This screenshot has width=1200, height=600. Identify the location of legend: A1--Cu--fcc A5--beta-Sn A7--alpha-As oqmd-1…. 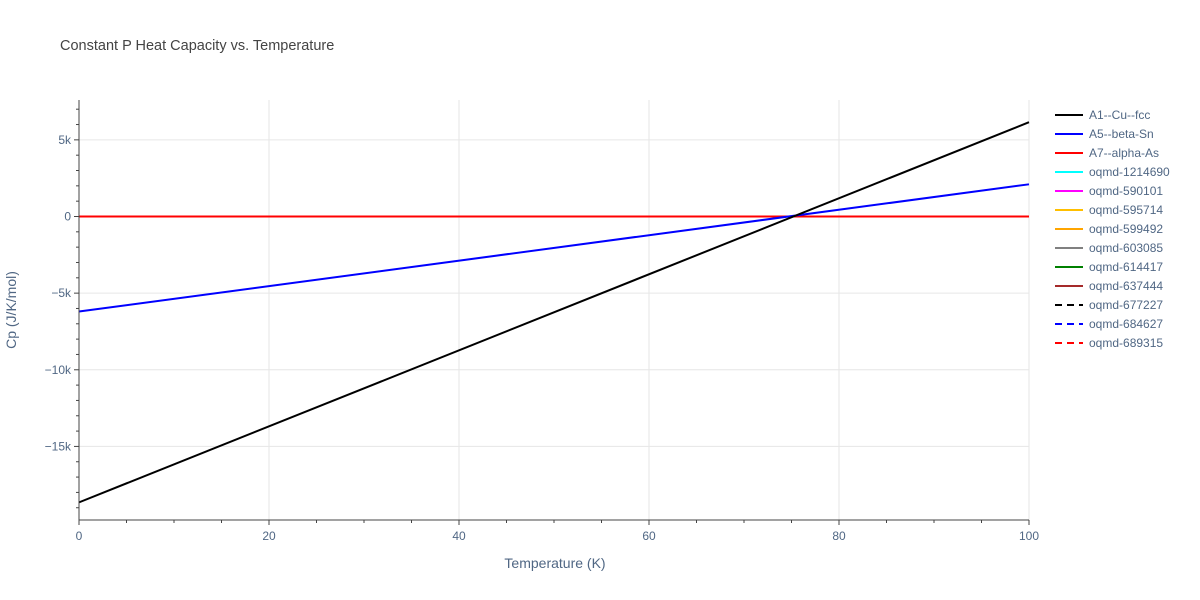
(1112, 229).